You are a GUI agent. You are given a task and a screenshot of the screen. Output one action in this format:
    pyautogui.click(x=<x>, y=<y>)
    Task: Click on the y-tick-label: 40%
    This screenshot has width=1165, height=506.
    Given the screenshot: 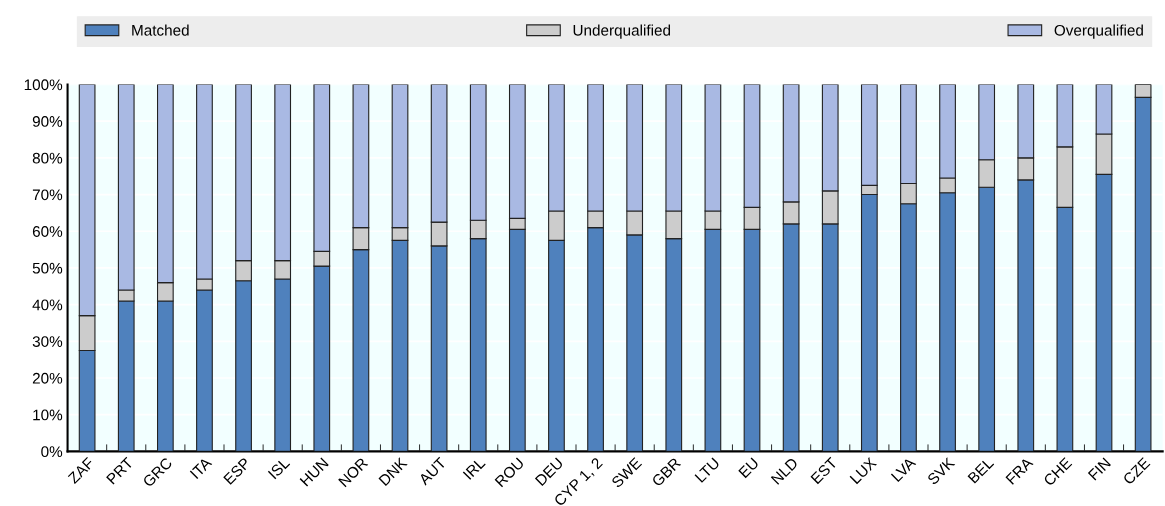 What is the action you would take?
    pyautogui.click(x=47, y=305)
    